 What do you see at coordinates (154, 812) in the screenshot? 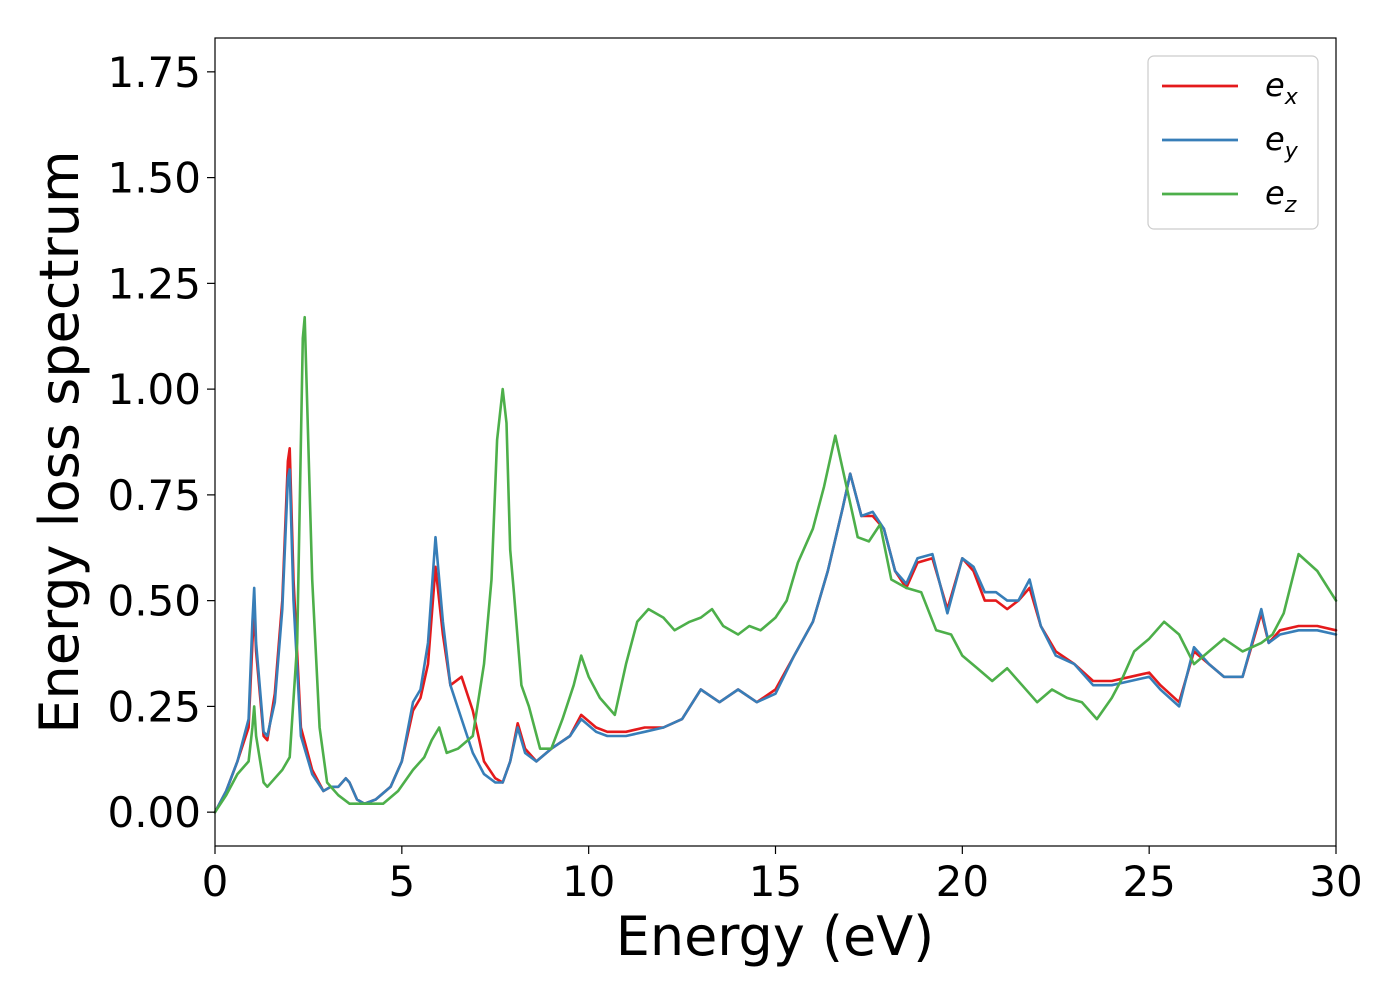
I see `y-tick-label: 0.00` at bounding box center [154, 812].